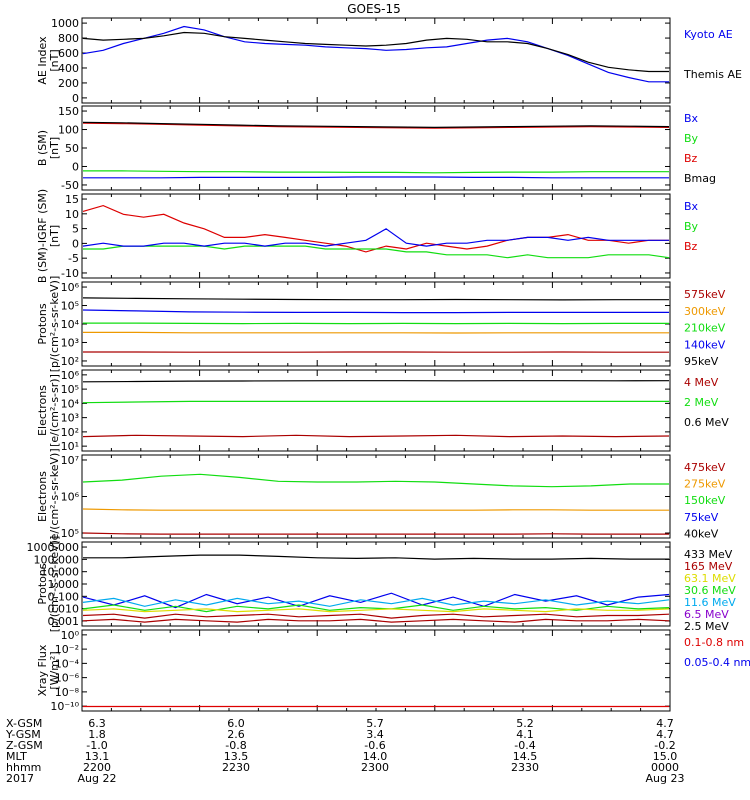 Image resolution: width=750 pixels, height=800 pixels. Describe the element at coordinates (24, 723) in the screenshot. I see `footer-row-label: X-GSM` at that location.